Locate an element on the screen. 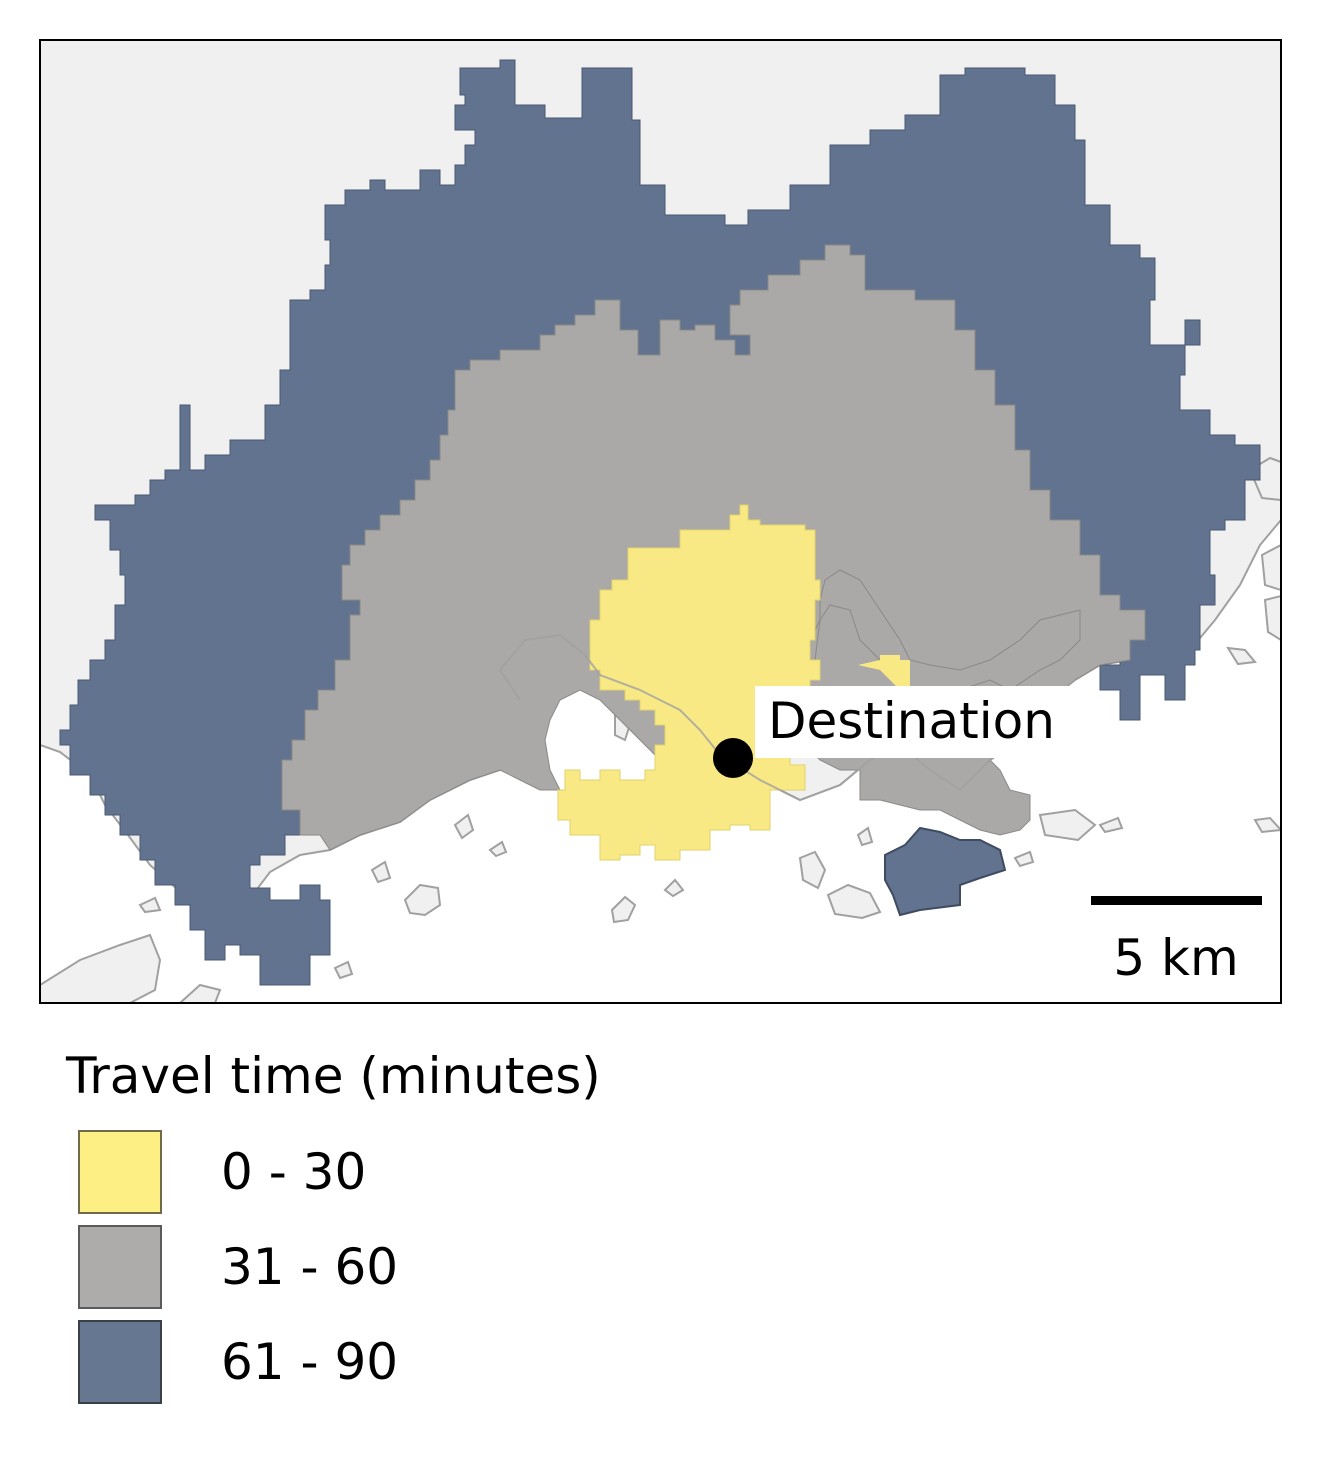 The image size is (1320, 1457). legend-item-31-60: 31 - 60 is located at coordinates (378, 1268).